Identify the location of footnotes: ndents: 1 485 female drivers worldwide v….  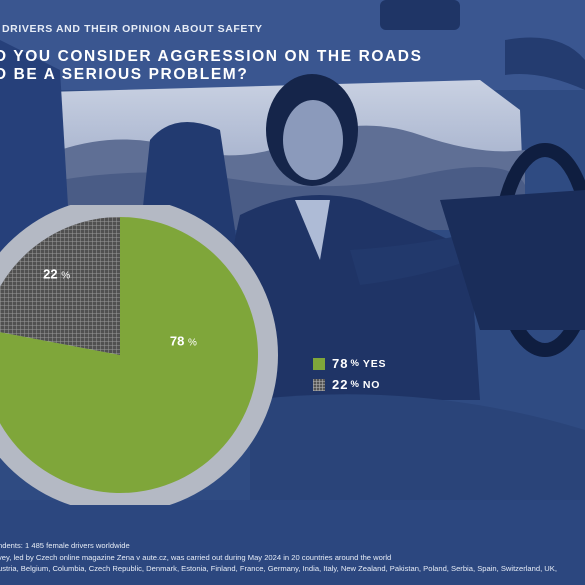
(292, 557).